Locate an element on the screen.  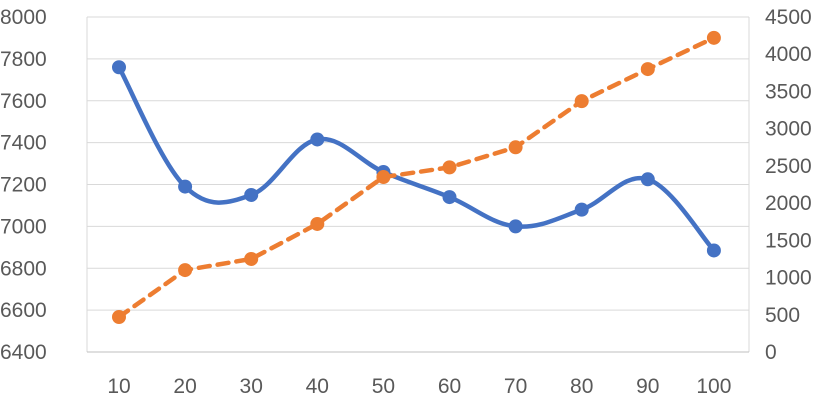
y-right-tick-label: 3500 is located at coordinates (788, 91).